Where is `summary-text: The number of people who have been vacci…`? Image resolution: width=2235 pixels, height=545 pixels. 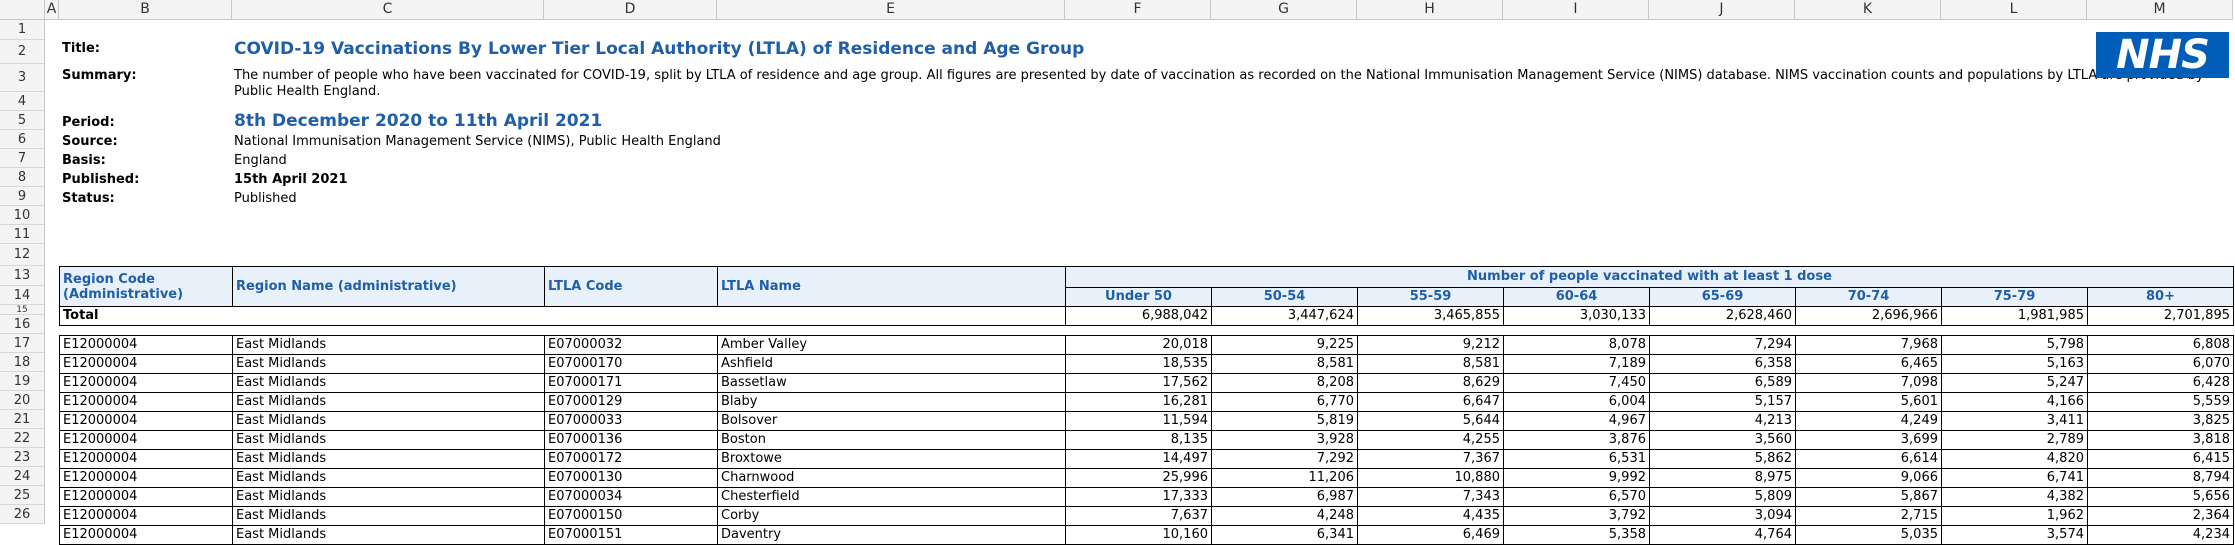
summary-text: The number of people who have been vacci… is located at coordinates (1219, 83).